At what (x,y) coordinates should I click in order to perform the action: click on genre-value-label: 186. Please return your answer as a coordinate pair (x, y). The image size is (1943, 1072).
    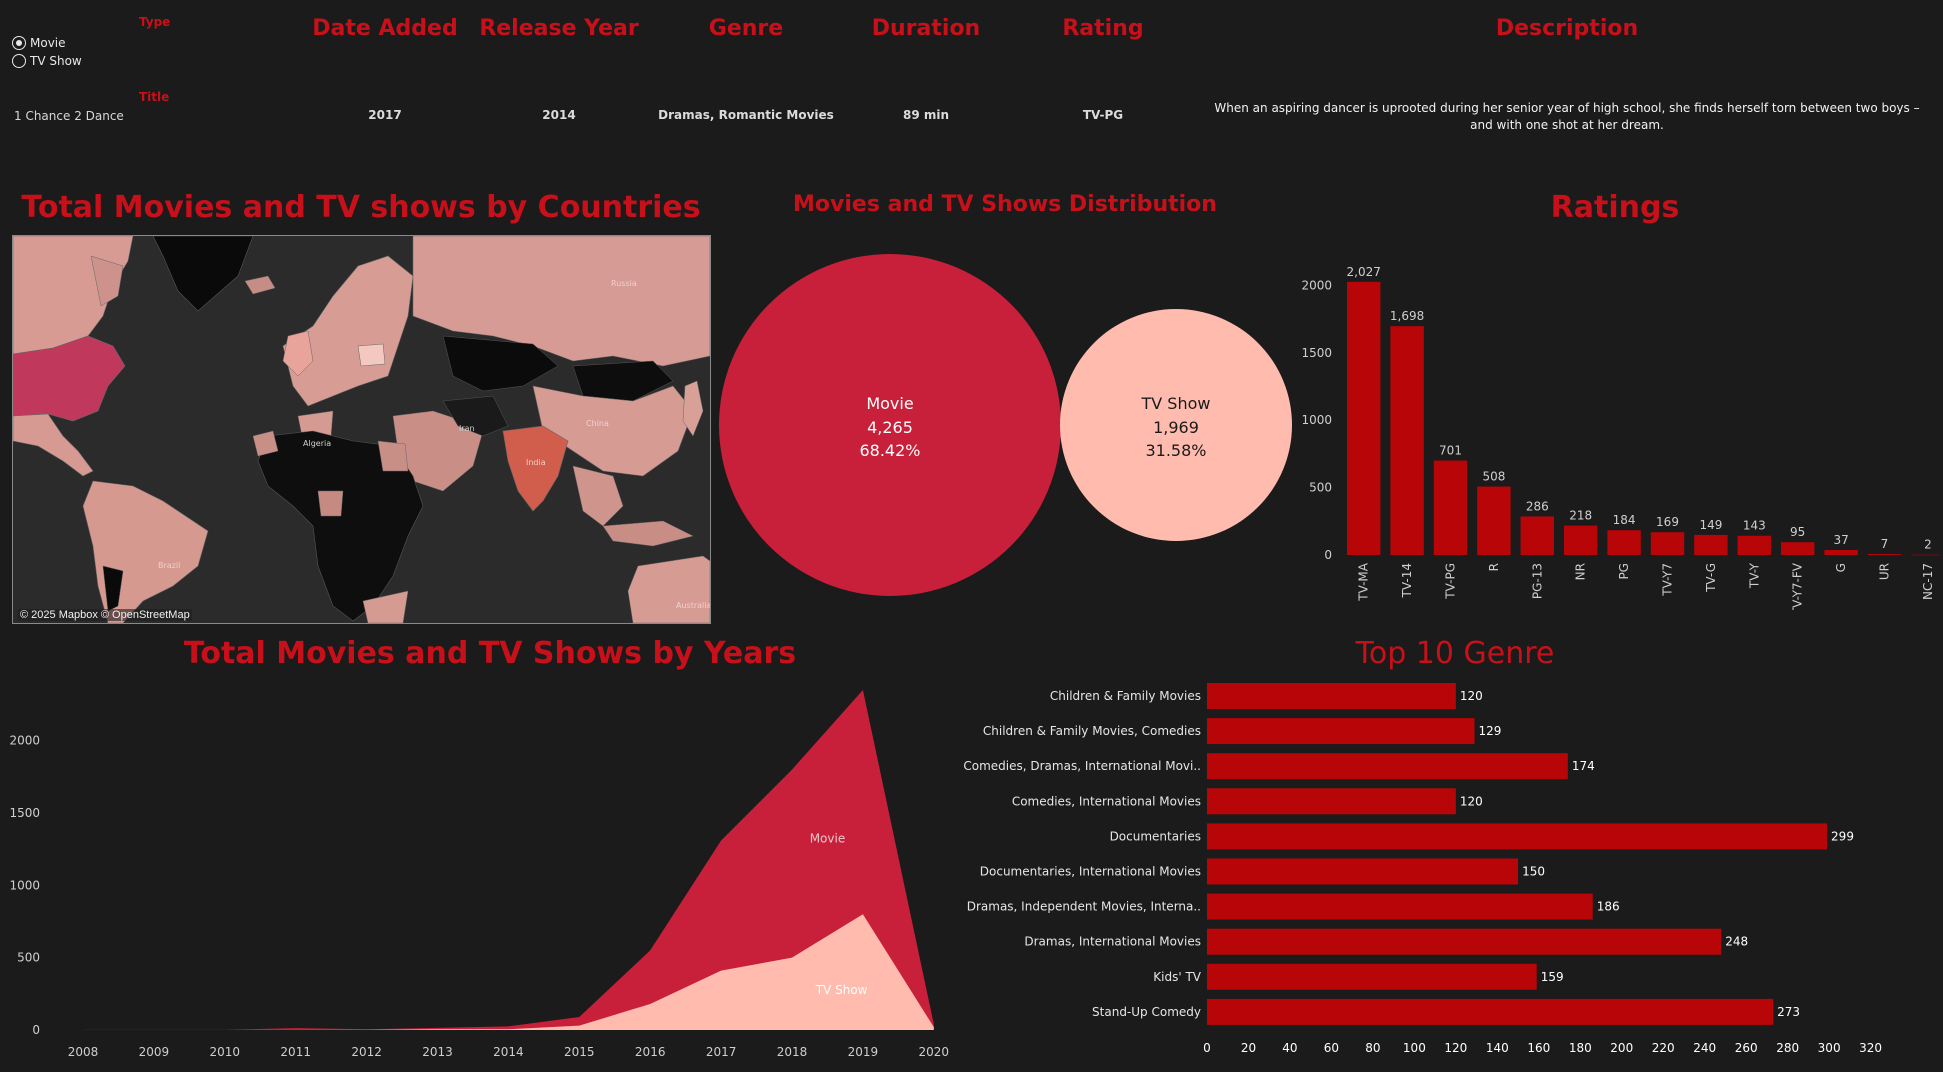
    Looking at the image, I should click on (1608, 907).